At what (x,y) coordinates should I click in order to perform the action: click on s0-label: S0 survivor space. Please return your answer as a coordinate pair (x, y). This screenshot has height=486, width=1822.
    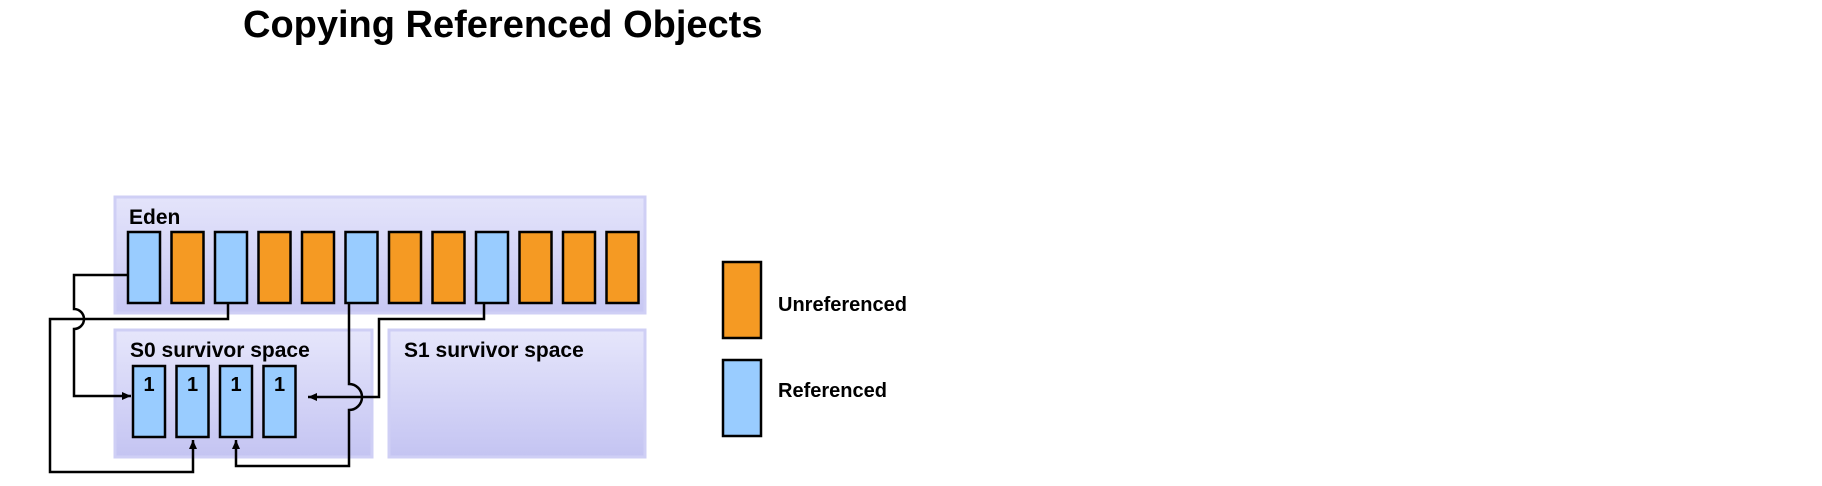
    Looking at the image, I should click on (220, 350).